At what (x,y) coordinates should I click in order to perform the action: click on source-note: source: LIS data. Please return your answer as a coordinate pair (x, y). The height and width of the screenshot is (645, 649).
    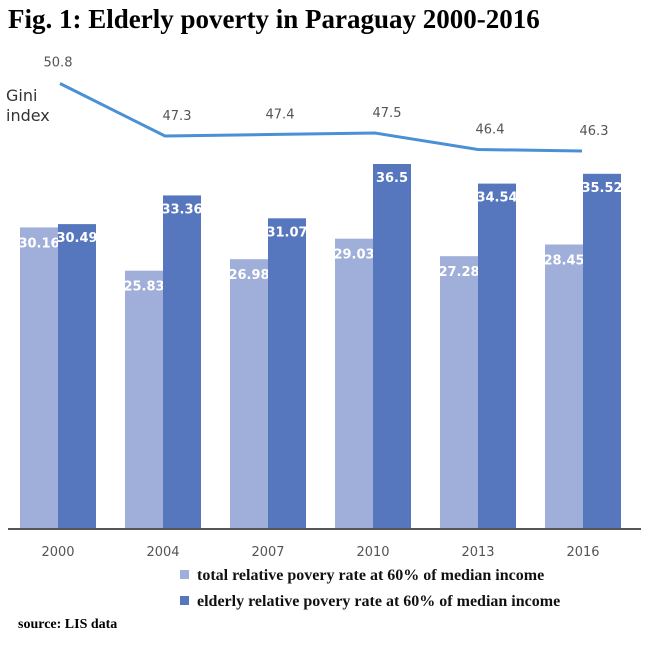
    Looking at the image, I should click on (68, 624).